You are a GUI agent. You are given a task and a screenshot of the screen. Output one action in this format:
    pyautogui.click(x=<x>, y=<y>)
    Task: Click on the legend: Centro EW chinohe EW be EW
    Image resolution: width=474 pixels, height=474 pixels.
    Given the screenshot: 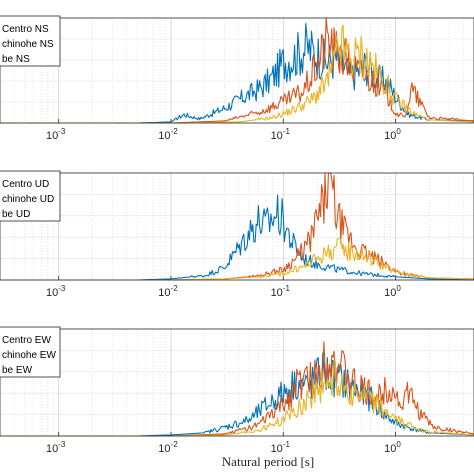 What is the action you would take?
    pyautogui.click(x=30, y=352)
    